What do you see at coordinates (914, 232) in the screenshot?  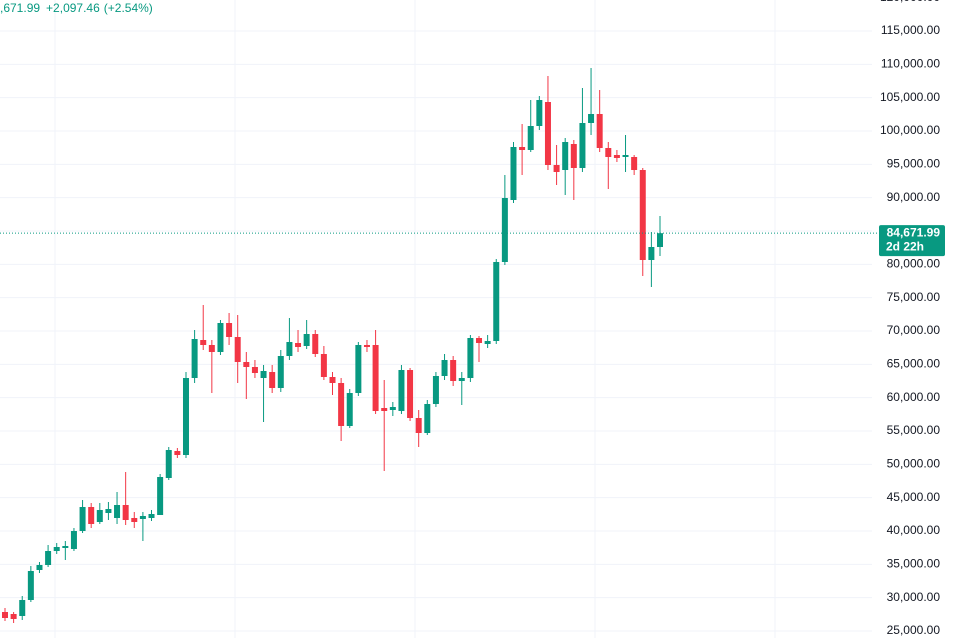 I see `last-price-label: 84,671.99` at bounding box center [914, 232].